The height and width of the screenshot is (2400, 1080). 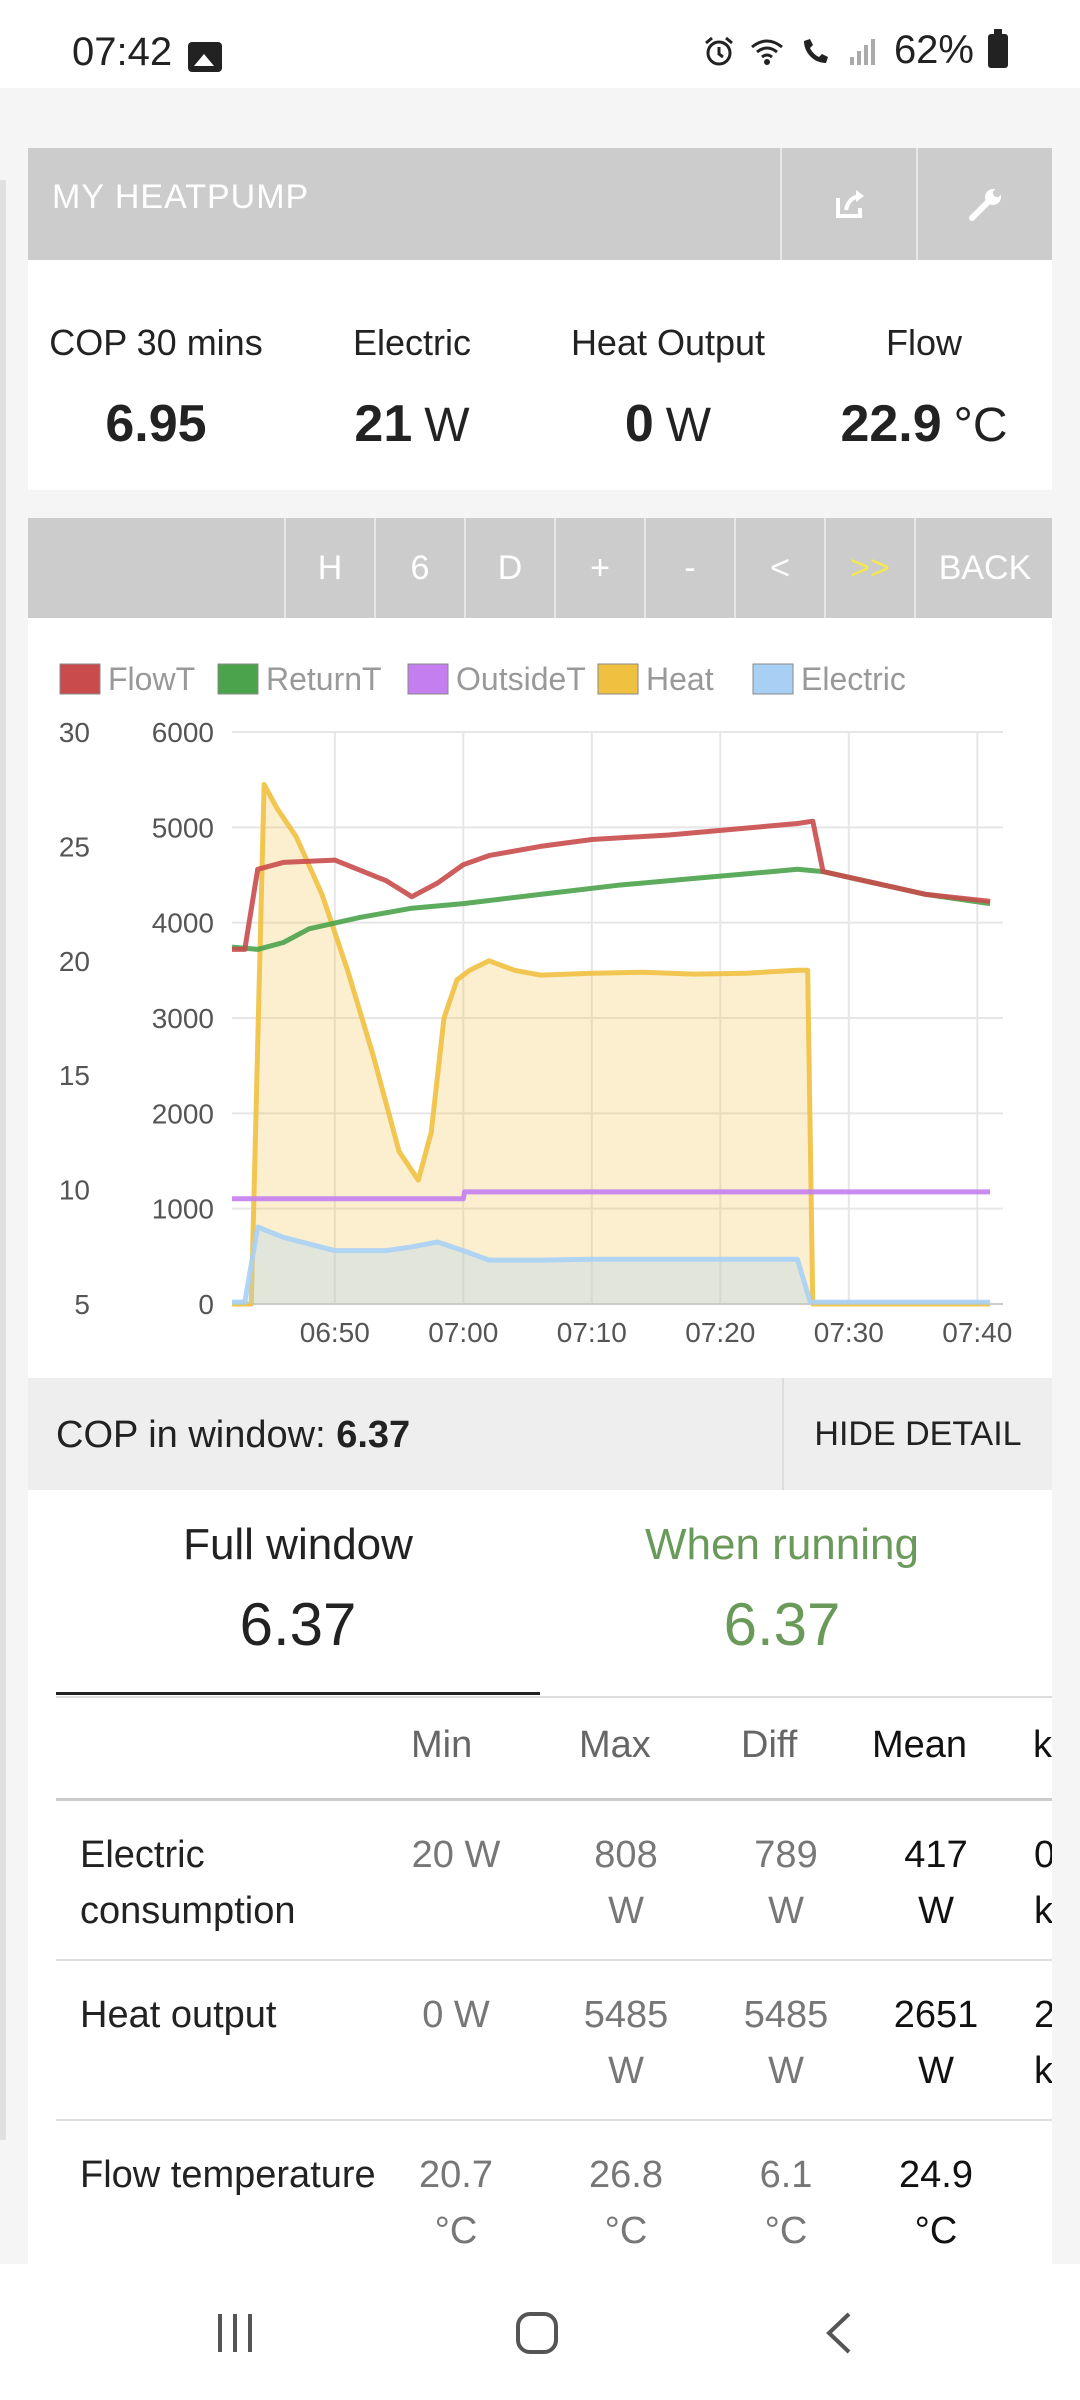 I want to click on y-left-tick-label: 5, so click(x=82, y=1304).